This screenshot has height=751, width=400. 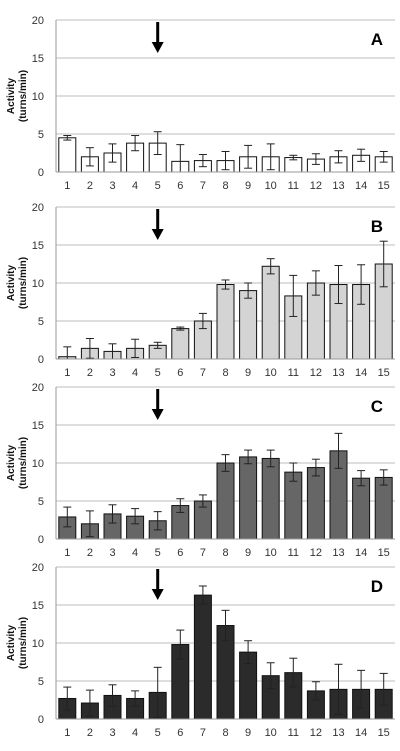 I want to click on y-tick-label: 5, so click(x=41, y=682).